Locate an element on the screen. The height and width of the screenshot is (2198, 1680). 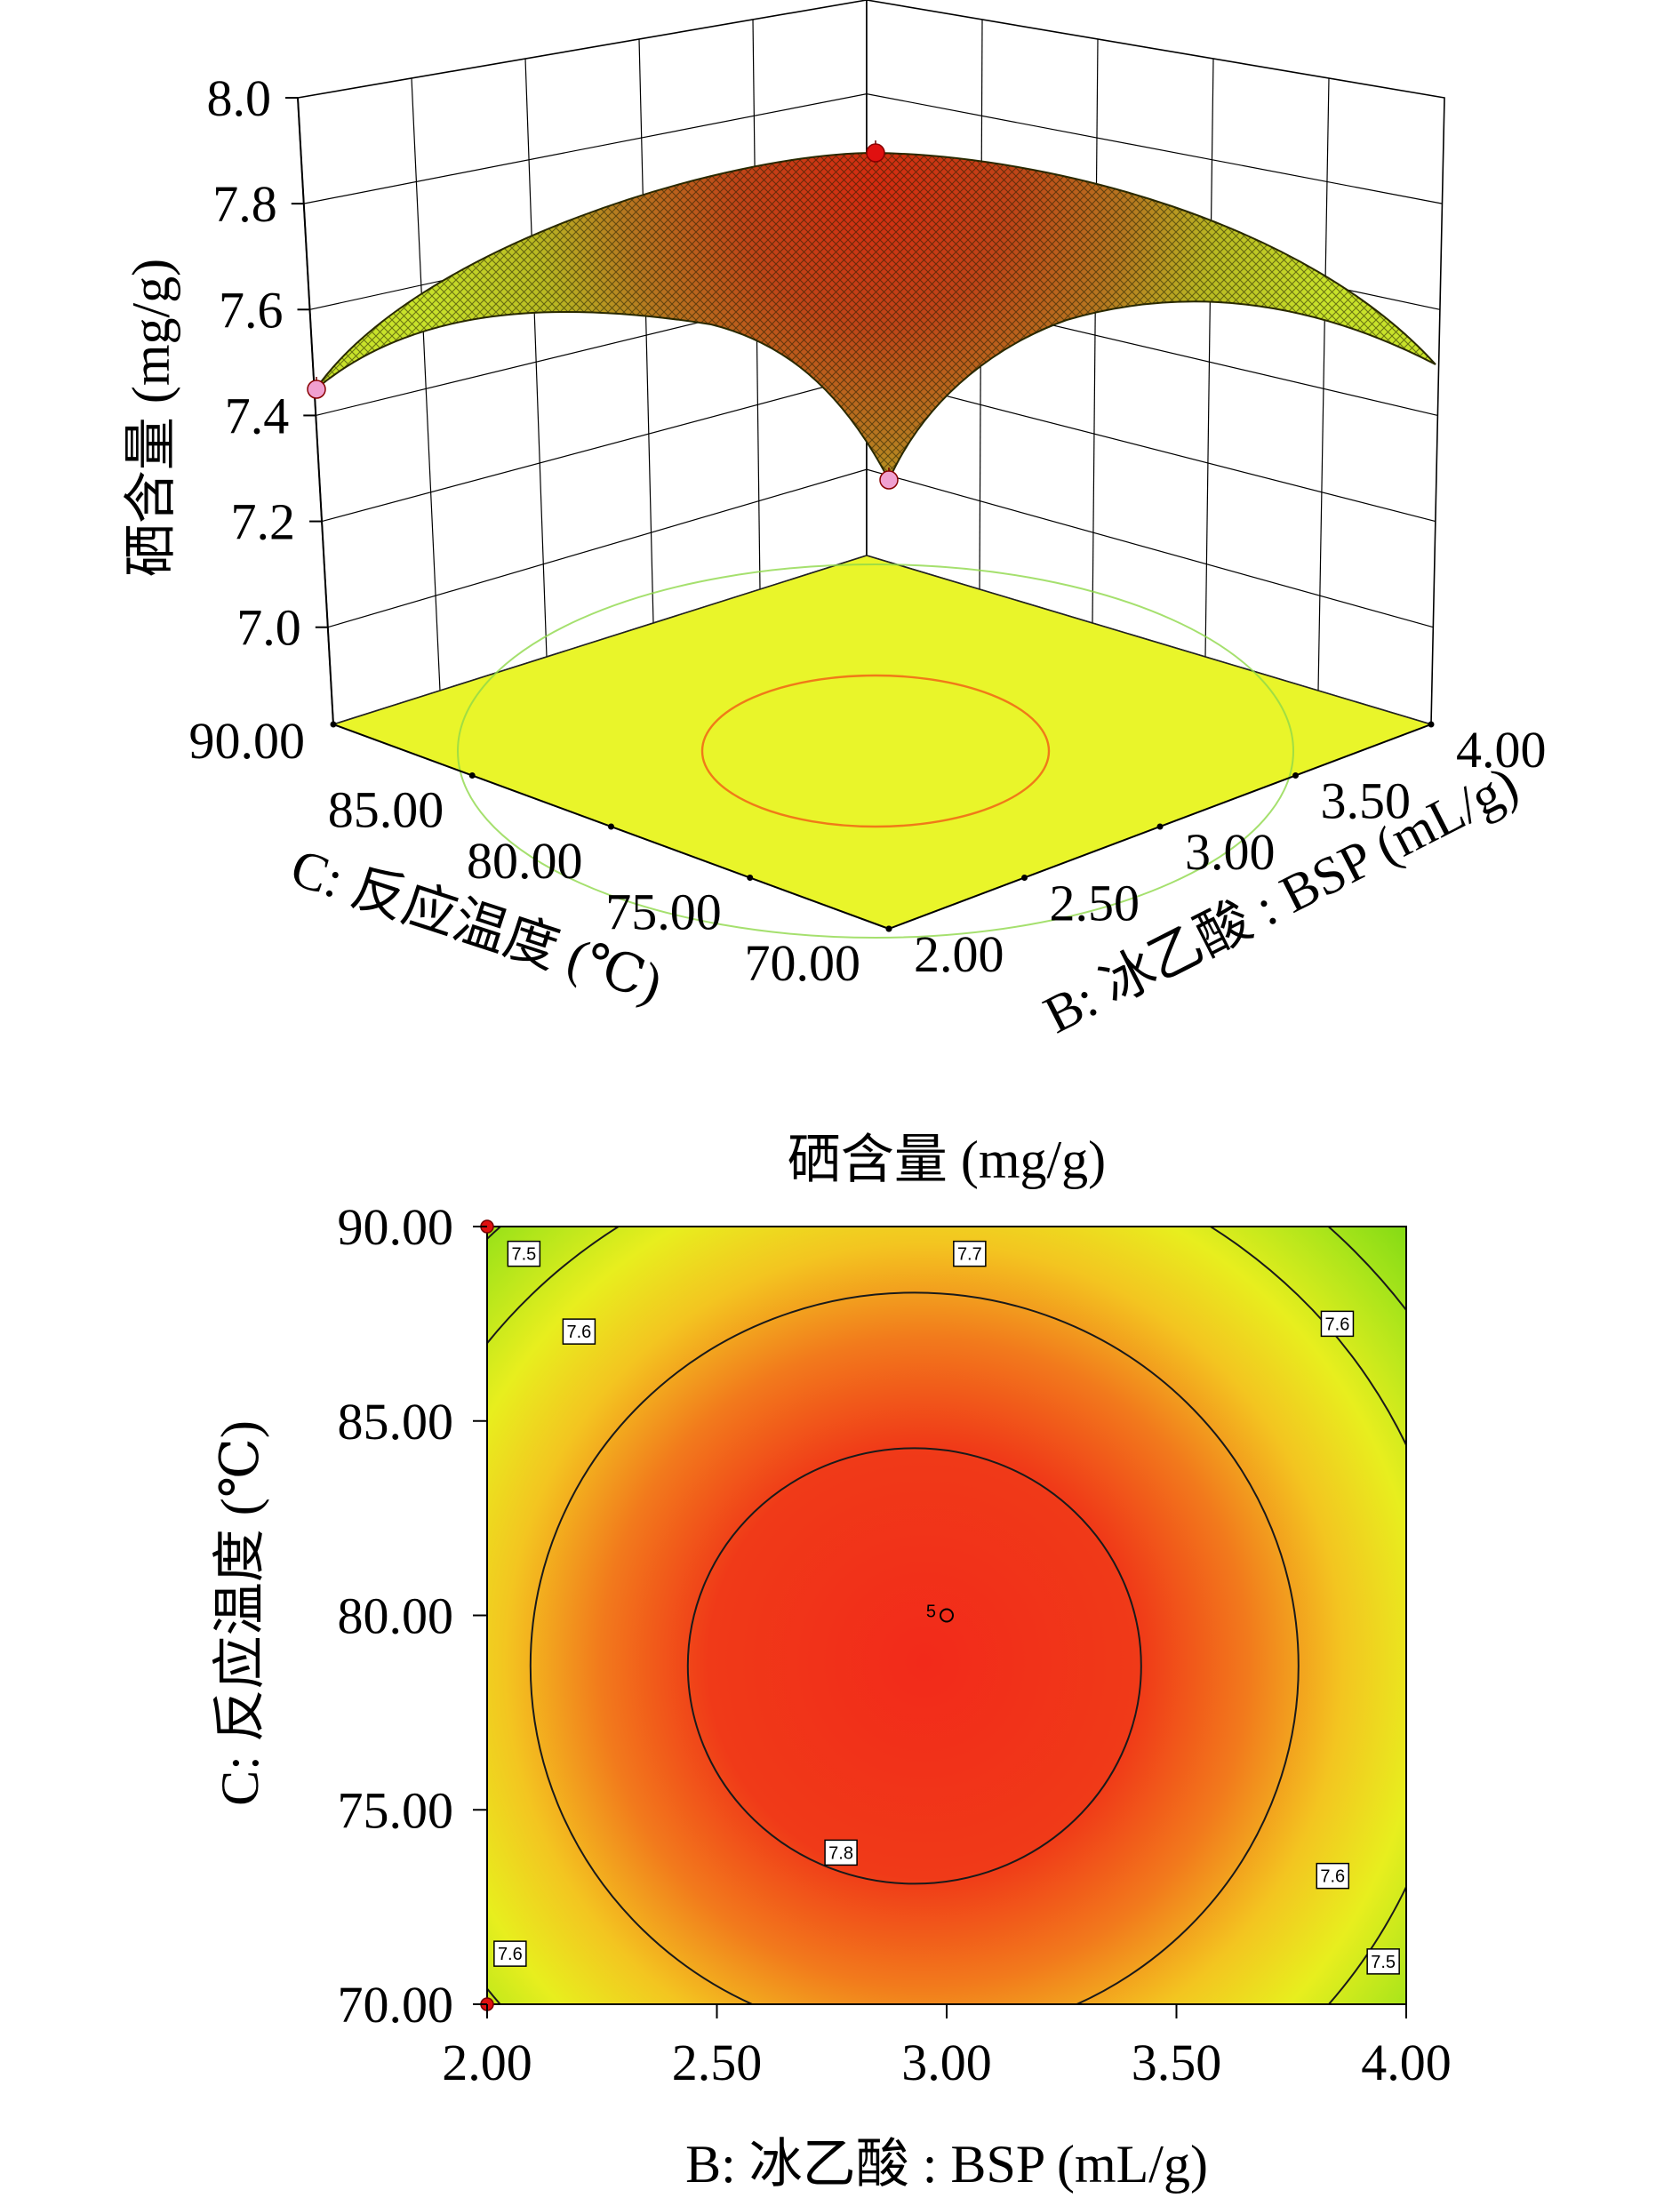
x-tick-label: 3.00 is located at coordinates (946, 2062).